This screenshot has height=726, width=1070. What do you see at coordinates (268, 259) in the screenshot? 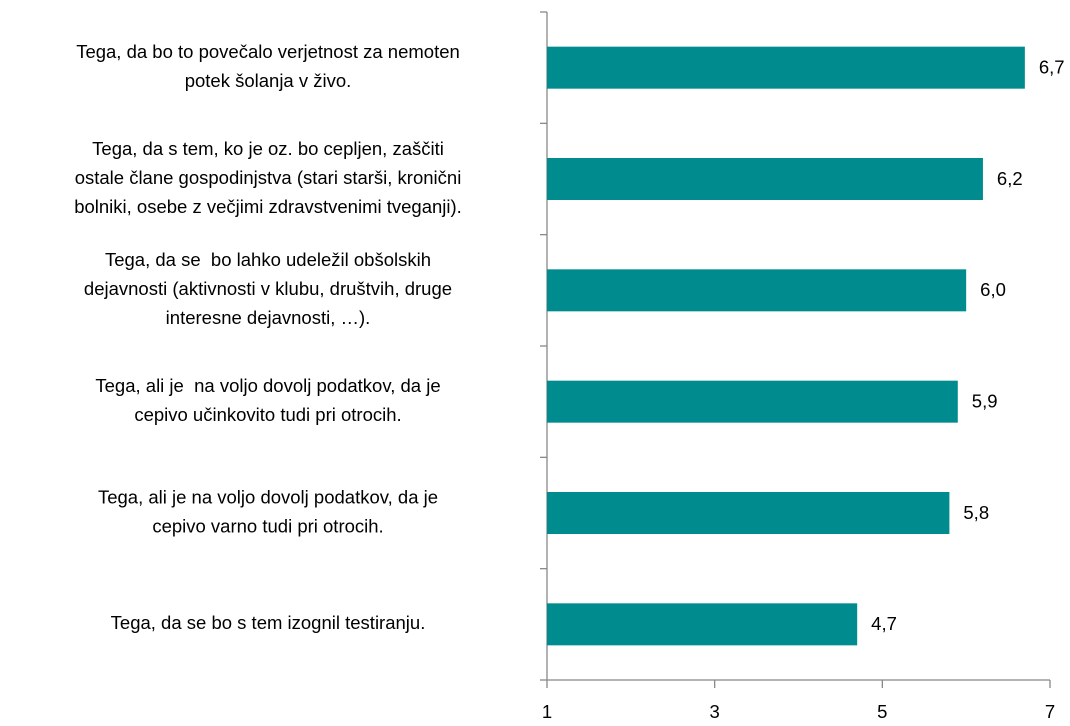
I see `category-label: Tega, da se bo lahko udeležil obšolskih` at bounding box center [268, 259].